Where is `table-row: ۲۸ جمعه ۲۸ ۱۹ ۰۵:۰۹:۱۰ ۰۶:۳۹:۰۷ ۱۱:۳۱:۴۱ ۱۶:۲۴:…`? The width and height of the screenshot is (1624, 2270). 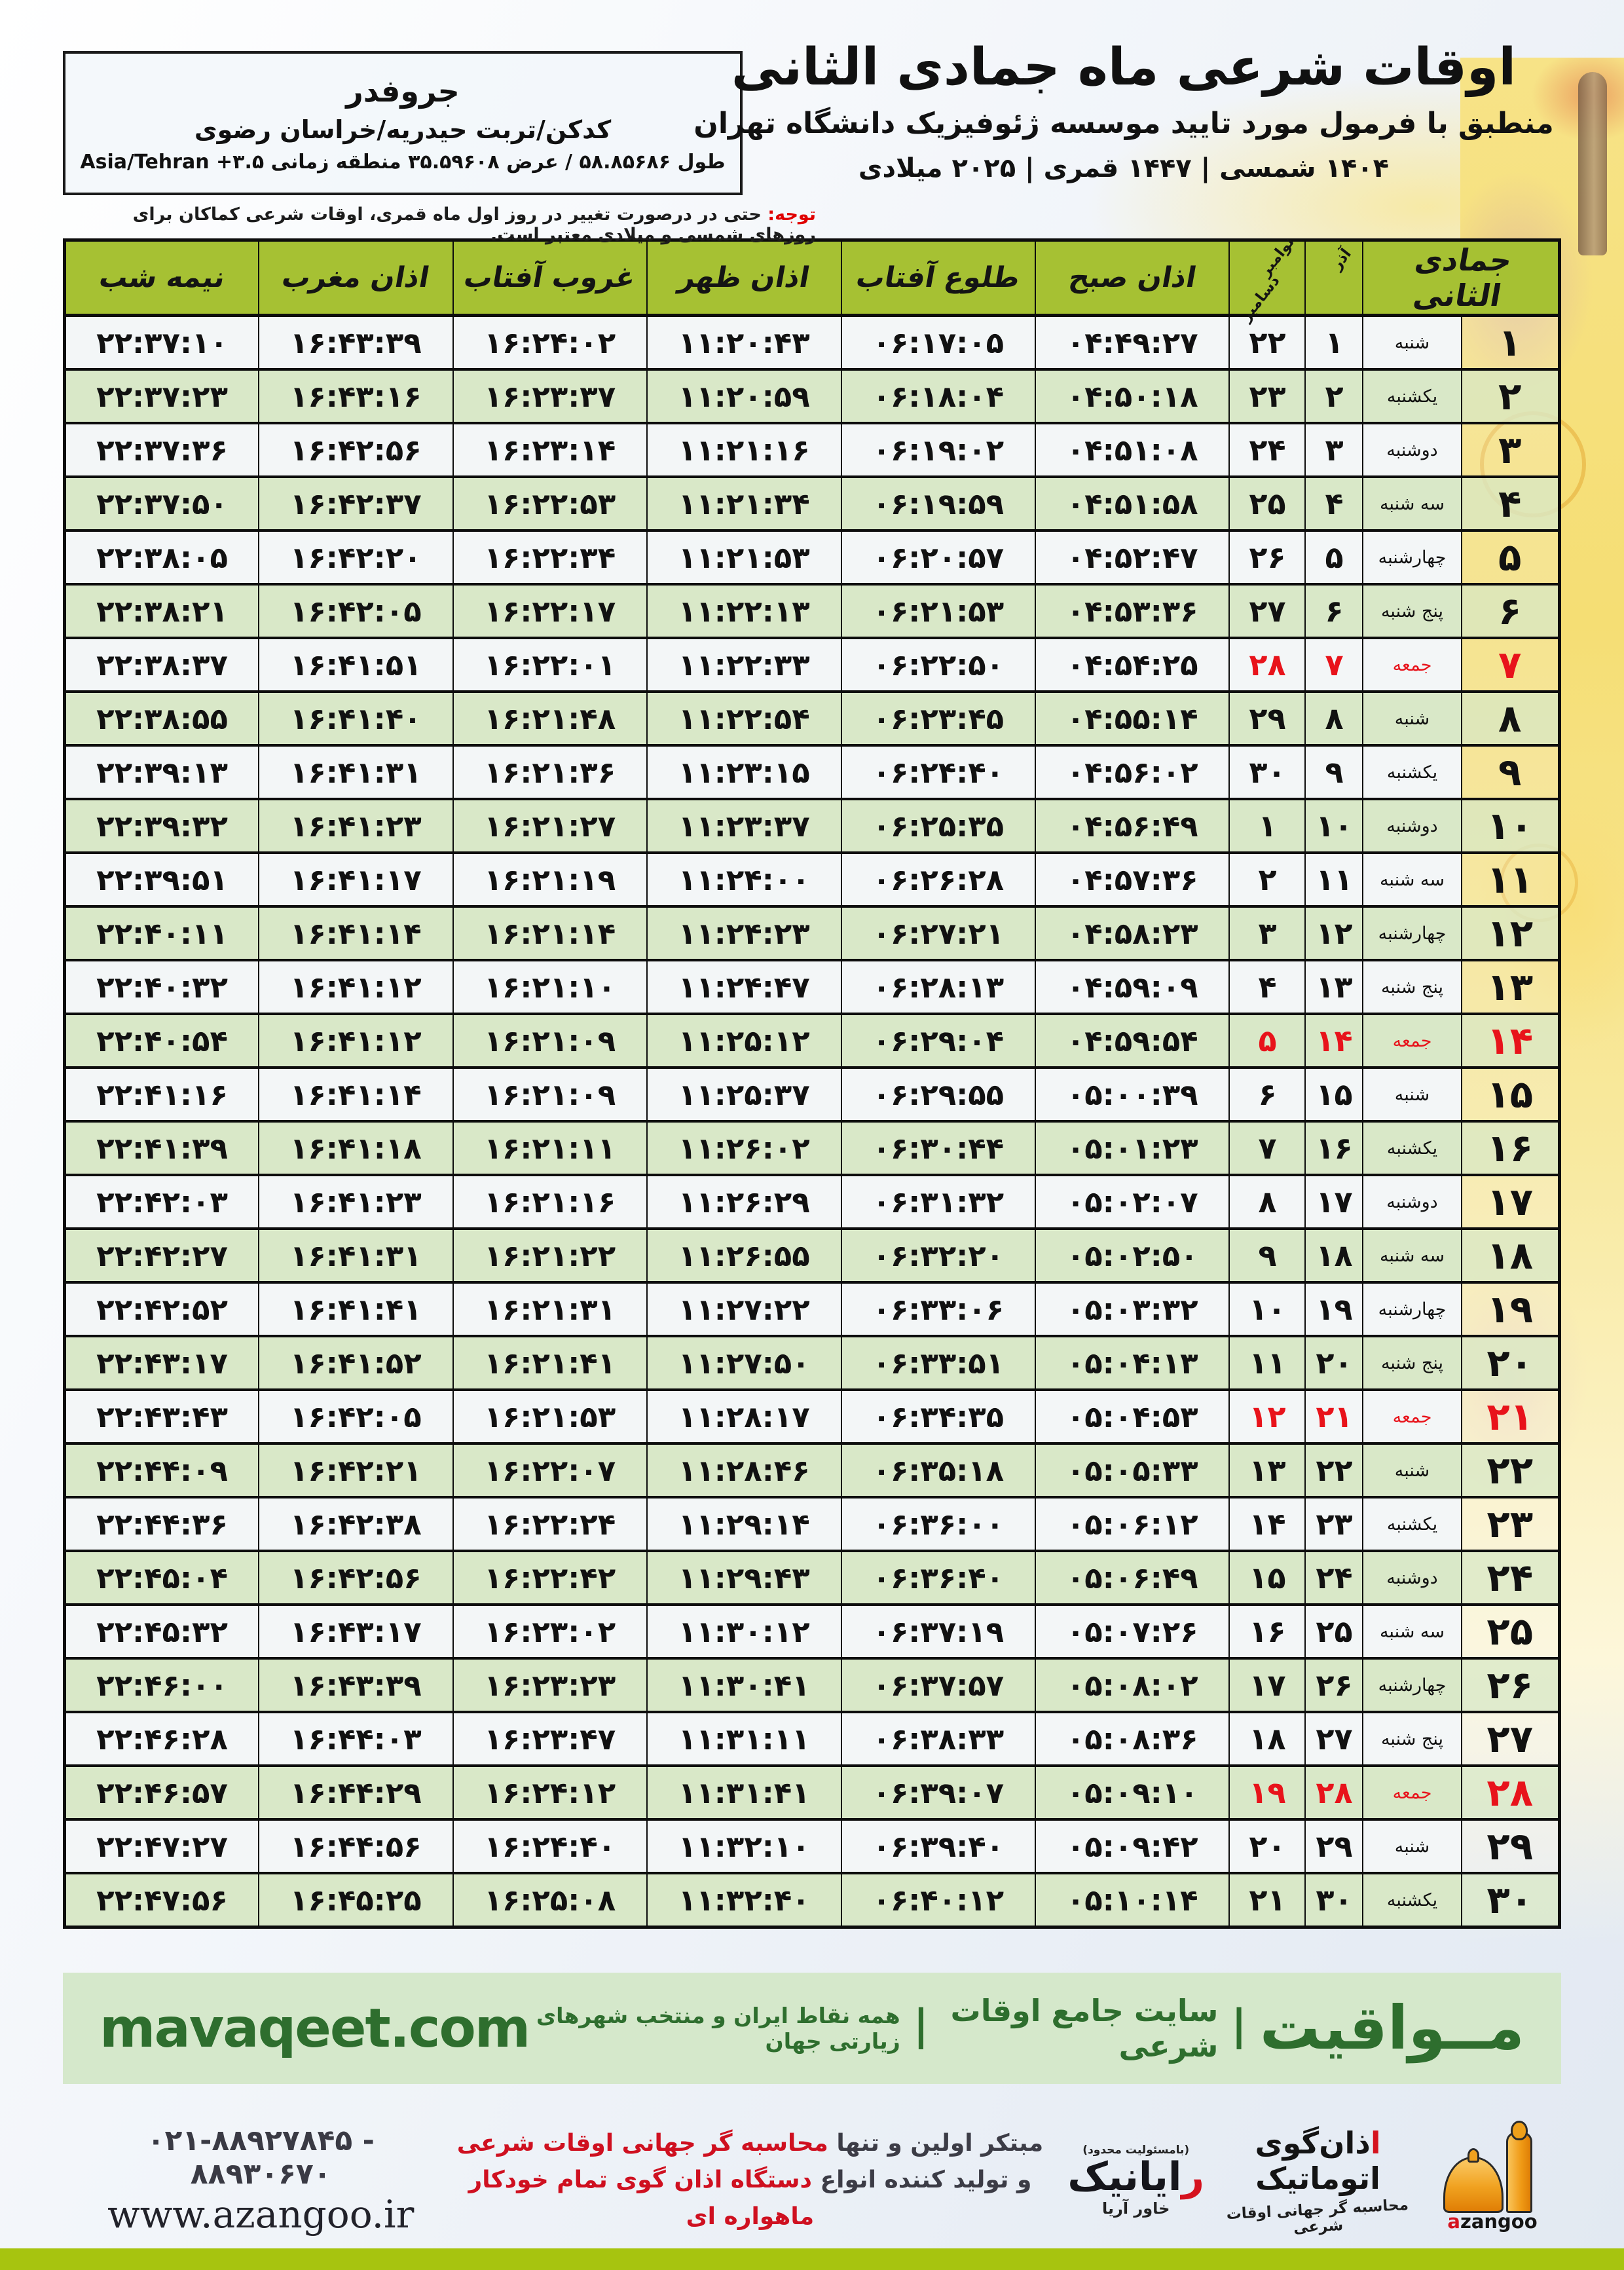 table-row: ۲۸ جمعه ۲۸ ۱۹ ۰۵:۰۹:۱۰ ۰۶:۳۹:۰۷ ۱۱:۳۱:۴۱ ۱۶:۲۴:… is located at coordinates (812, 1792).